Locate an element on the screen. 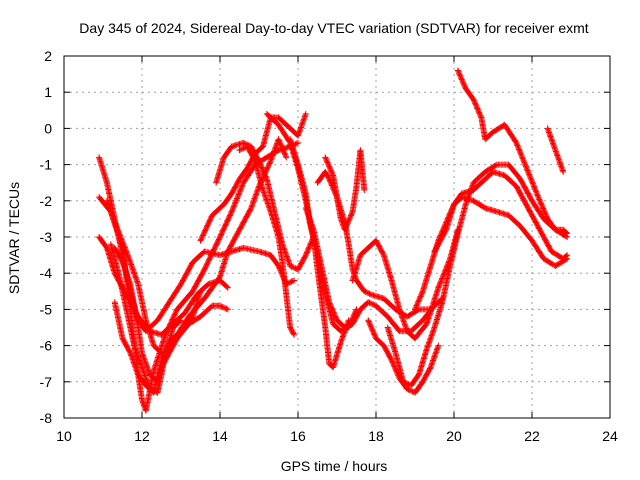 Image resolution: width=640 pixels, height=480 pixels. y-tick-label: -7 is located at coordinates (46, 382).